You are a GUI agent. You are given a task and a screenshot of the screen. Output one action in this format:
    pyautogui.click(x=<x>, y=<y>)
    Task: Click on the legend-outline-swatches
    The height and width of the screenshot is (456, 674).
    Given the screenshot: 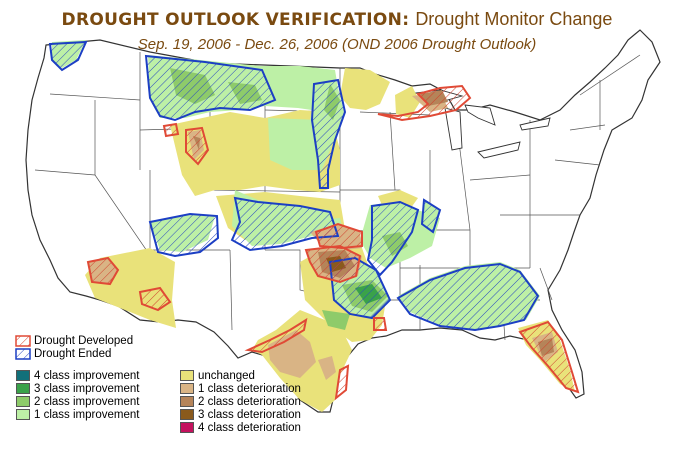 What is the action you would take?
    pyautogui.click(x=23, y=347)
    